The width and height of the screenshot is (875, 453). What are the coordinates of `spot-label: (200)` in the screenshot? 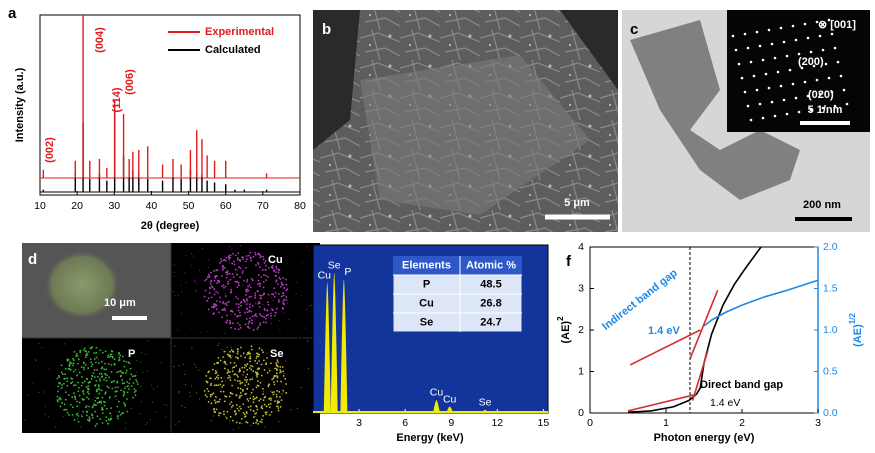 It's located at (811, 62).